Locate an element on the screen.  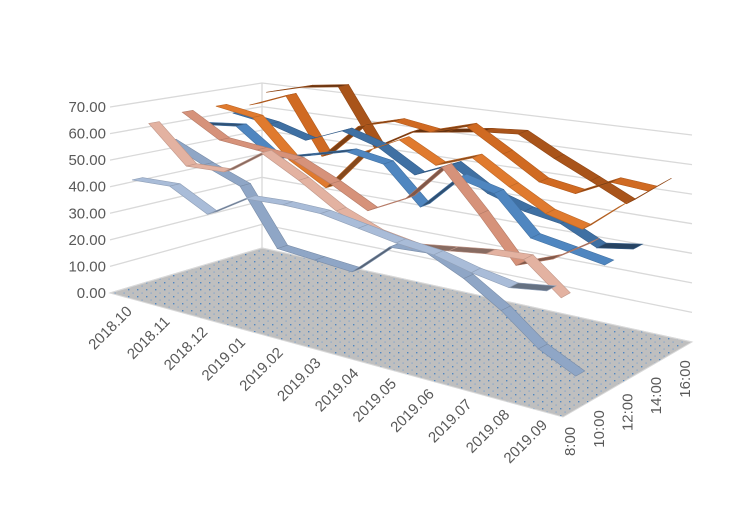
y-tick-label: 40.00 is located at coordinates (87, 187).